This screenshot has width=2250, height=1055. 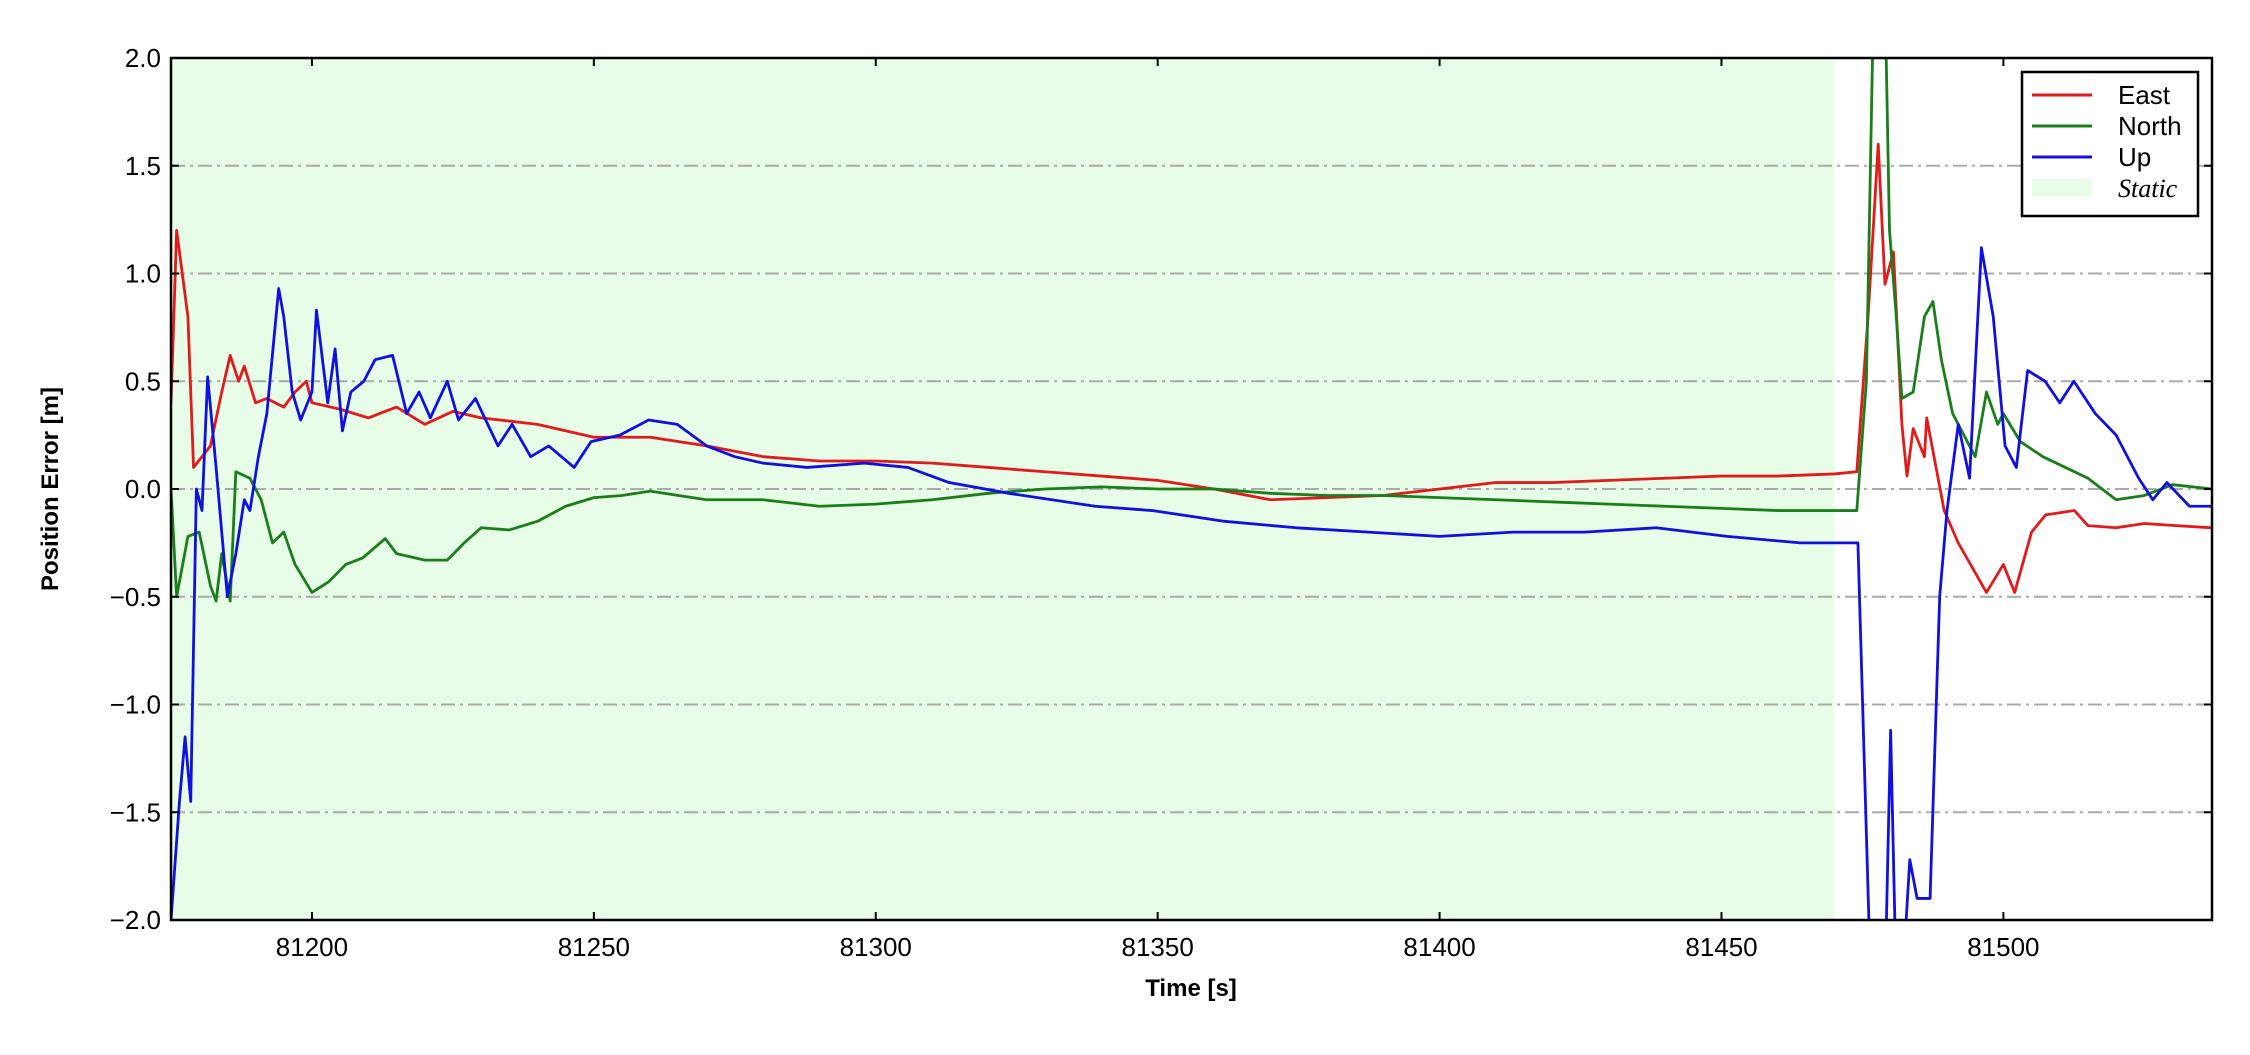 What do you see at coordinates (143, 166) in the screenshot?
I see `y-tick-label: 1.5` at bounding box center [143, 166].